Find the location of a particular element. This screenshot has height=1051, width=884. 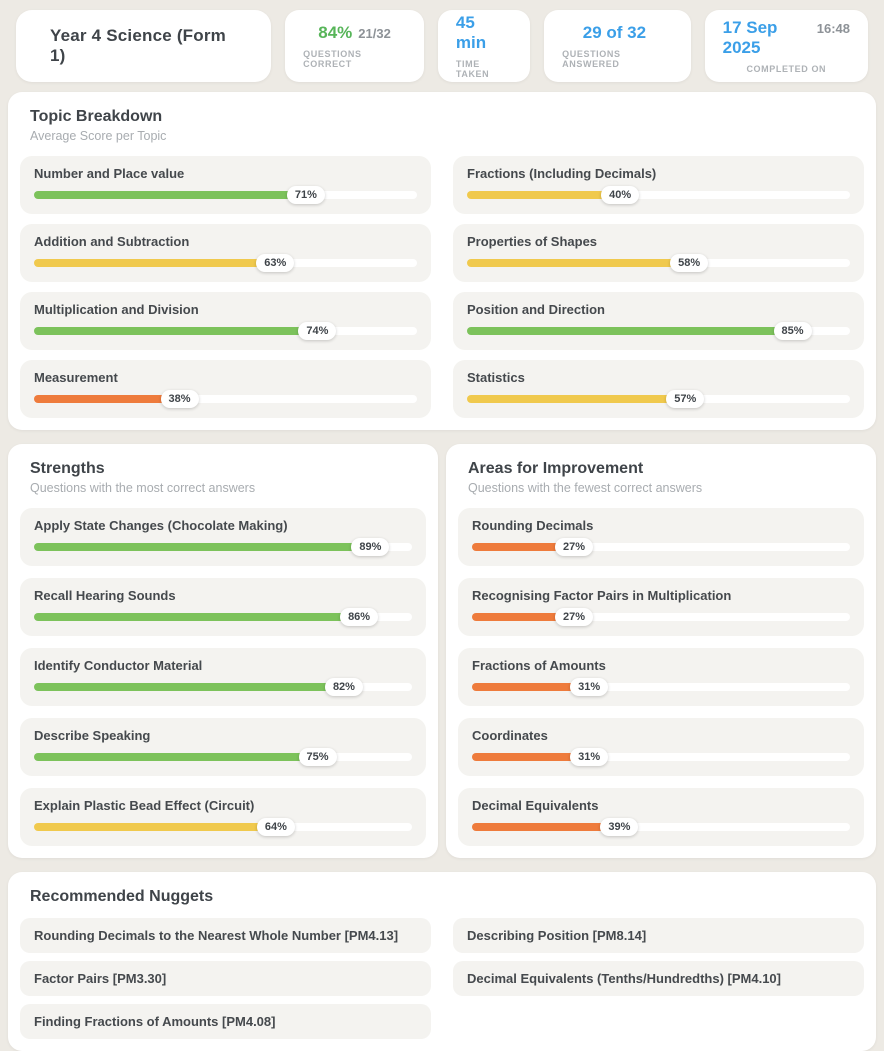

progress-track: 71% is located at coordinates (225, 195).